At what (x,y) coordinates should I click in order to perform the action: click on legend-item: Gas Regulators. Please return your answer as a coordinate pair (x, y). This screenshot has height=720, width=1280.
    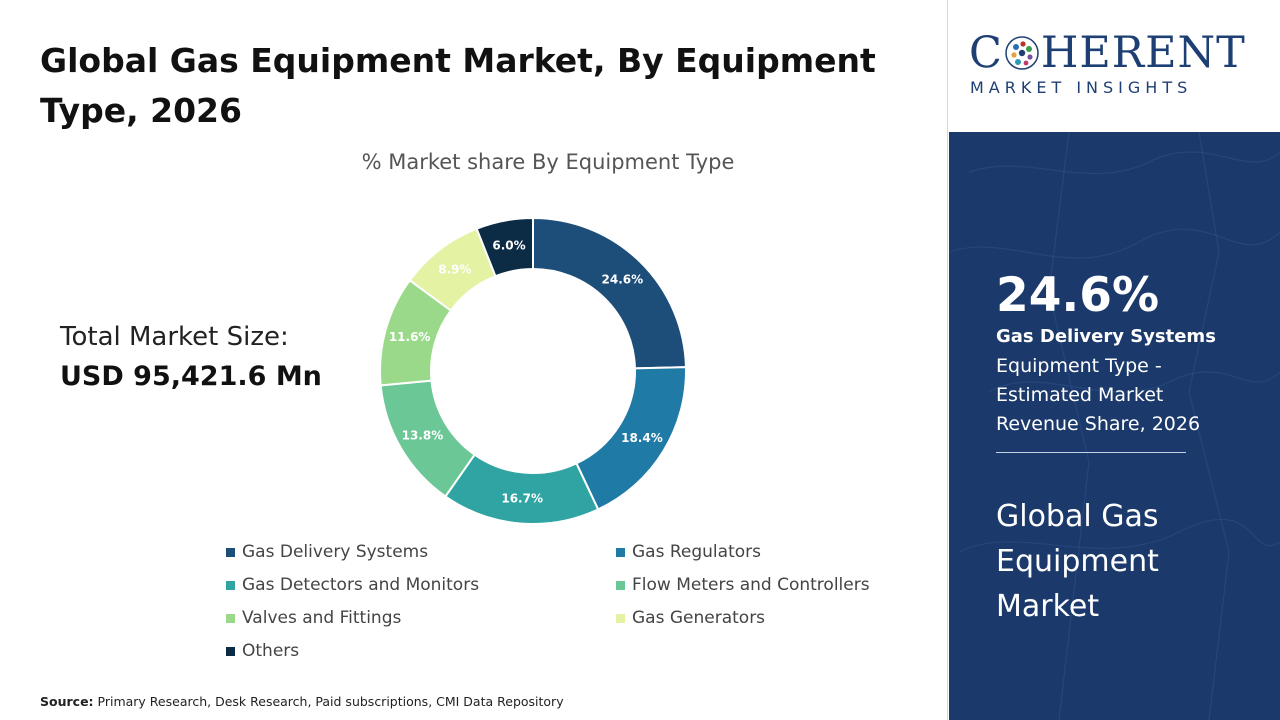
    Looking at the image, I should click on (688, 552).